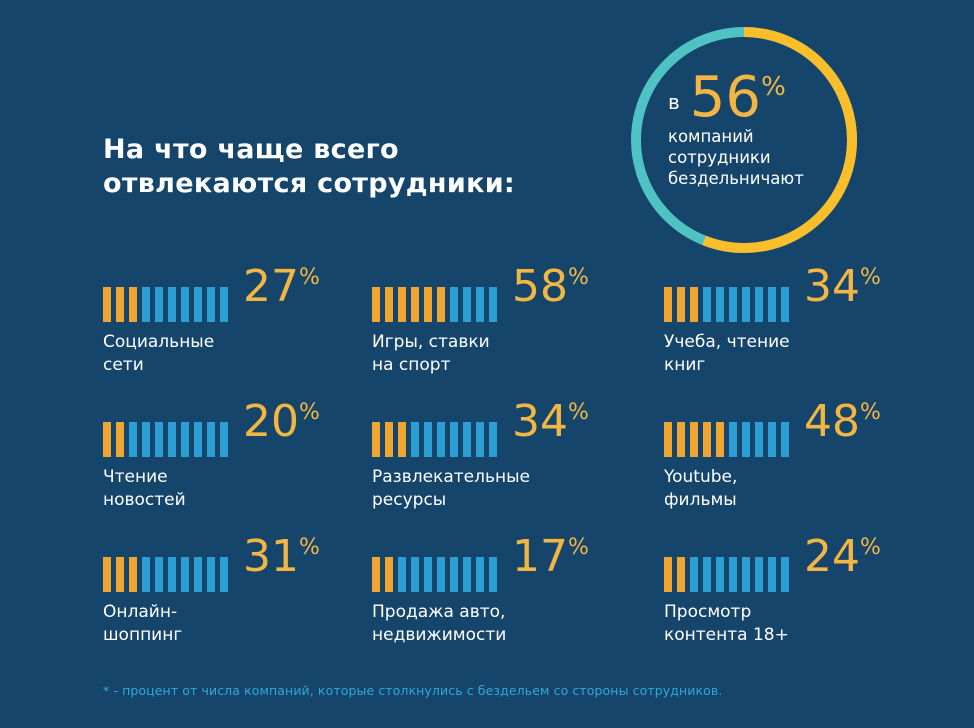 The image size is (974, 728). Describe the element at coordinates (736, 178) in the screenshot. I see `donut-line-3: бездельничают` at that location.